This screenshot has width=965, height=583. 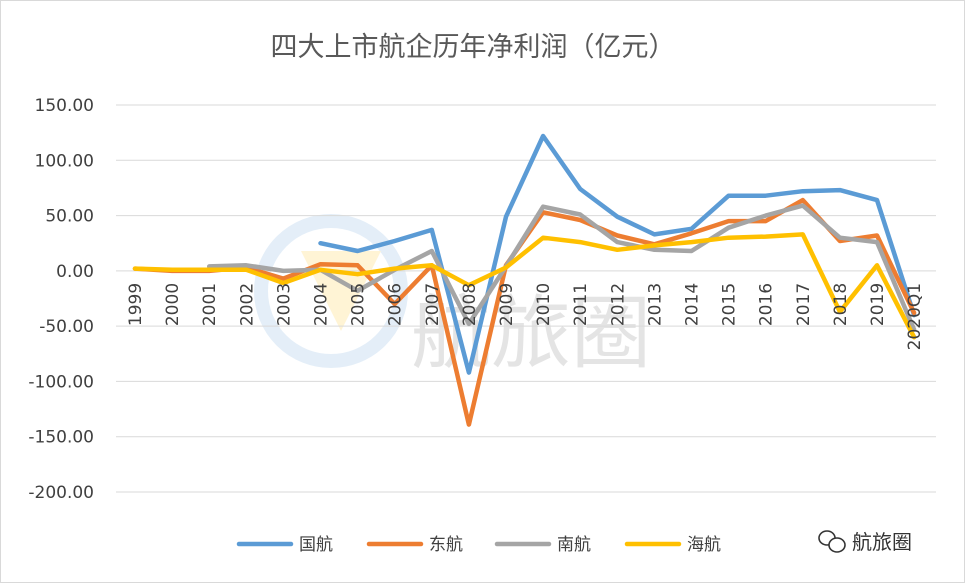 What do you see at coordinates (396, 304) in the screenshot?
I see `x-tick-label: 2006` at bounding box center [396, 304].